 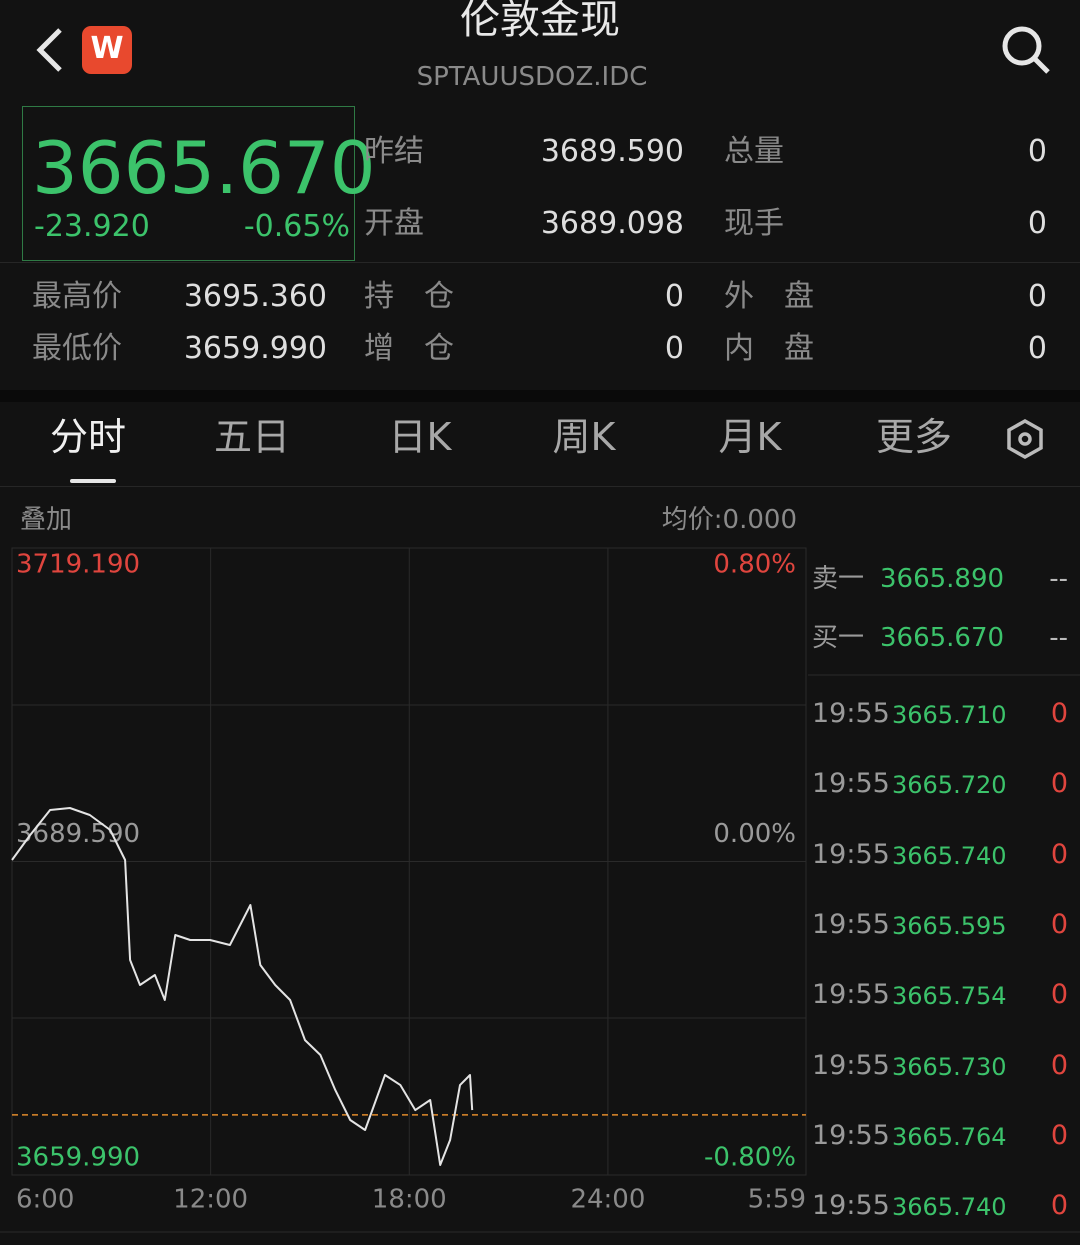 I want to click on stat-label: 外 盘, so click(x=769, y=296).